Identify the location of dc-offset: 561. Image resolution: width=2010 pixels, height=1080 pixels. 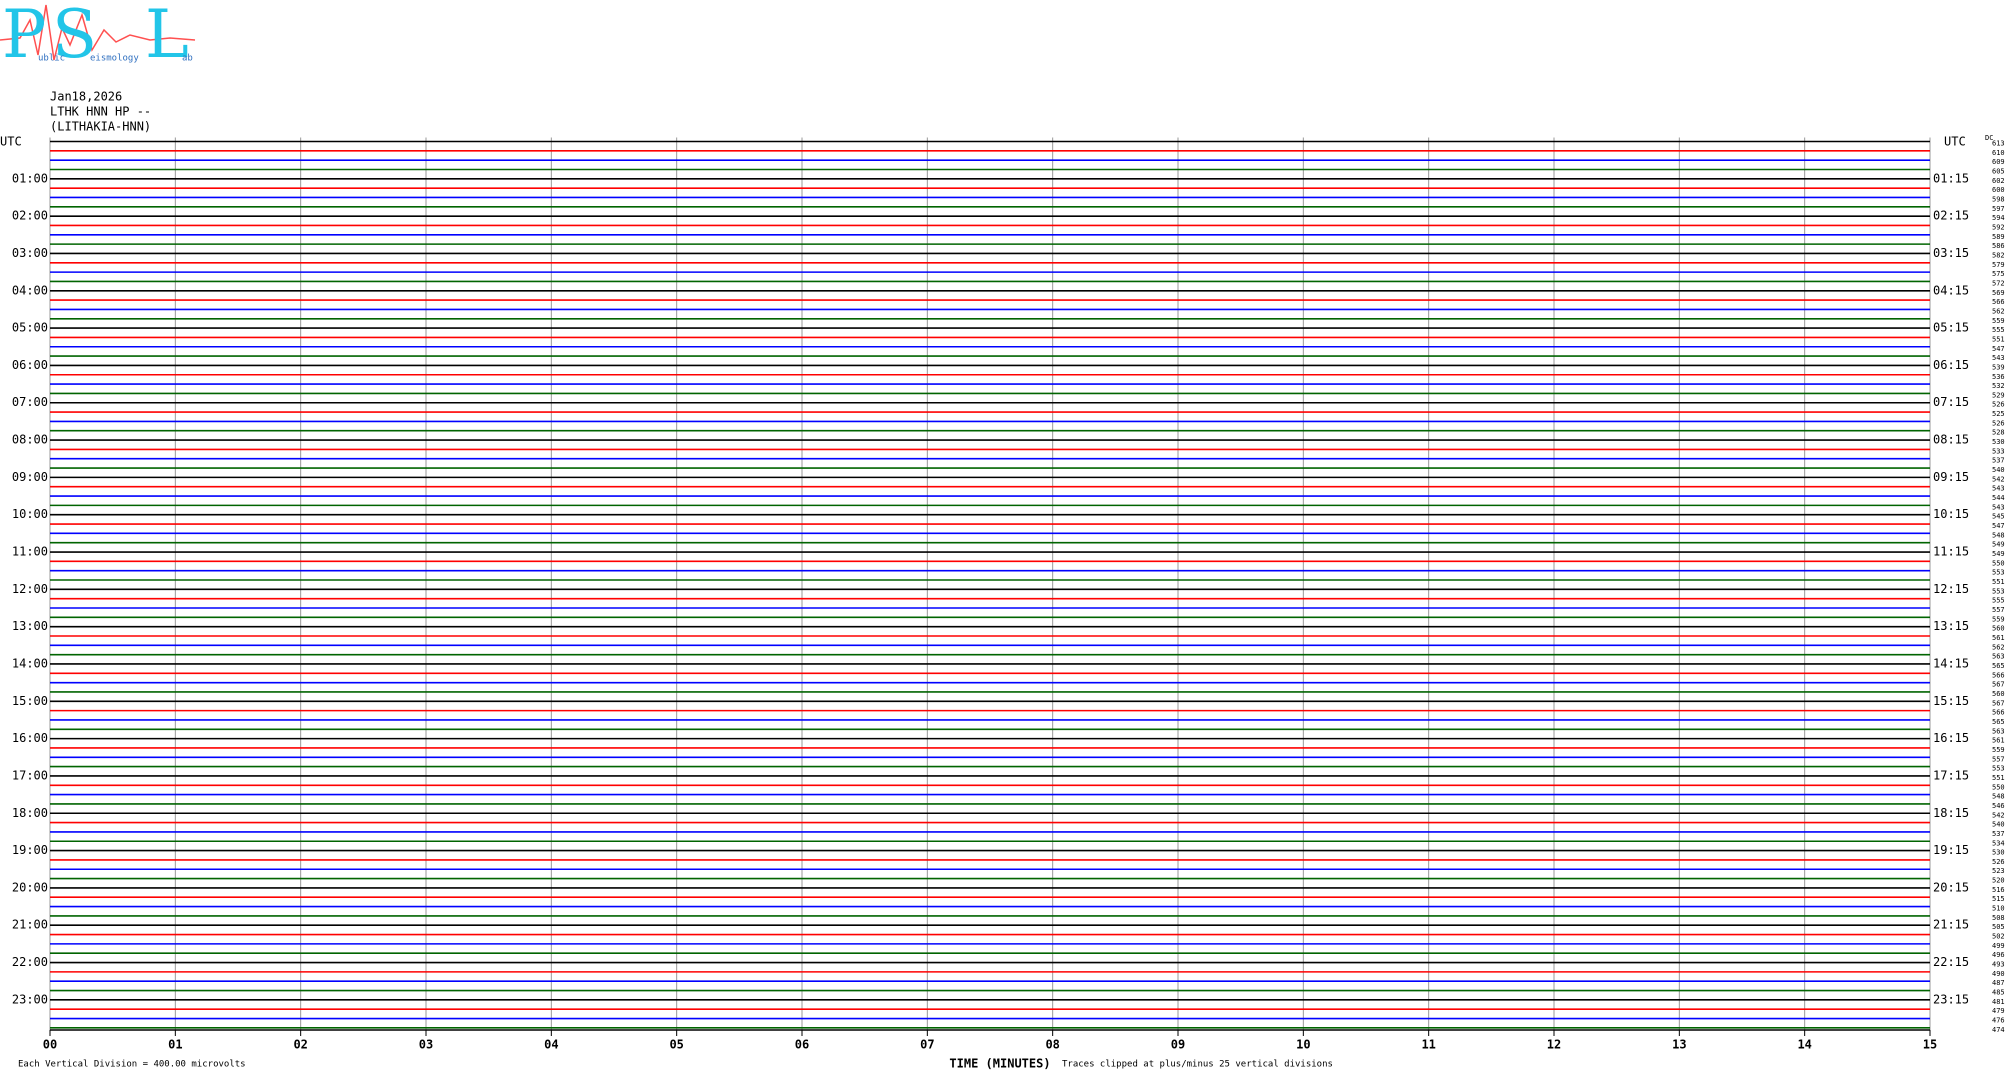
(1998, 741).